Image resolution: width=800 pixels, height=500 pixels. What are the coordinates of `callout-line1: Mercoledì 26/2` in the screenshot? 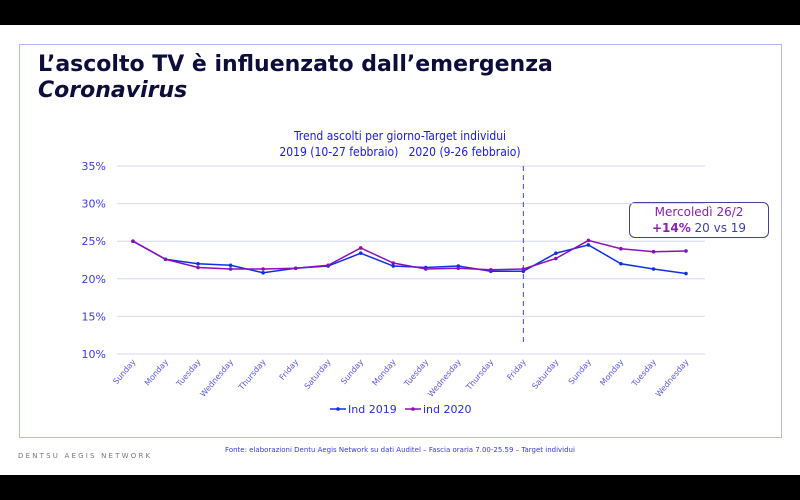 It's located at (699, 212).